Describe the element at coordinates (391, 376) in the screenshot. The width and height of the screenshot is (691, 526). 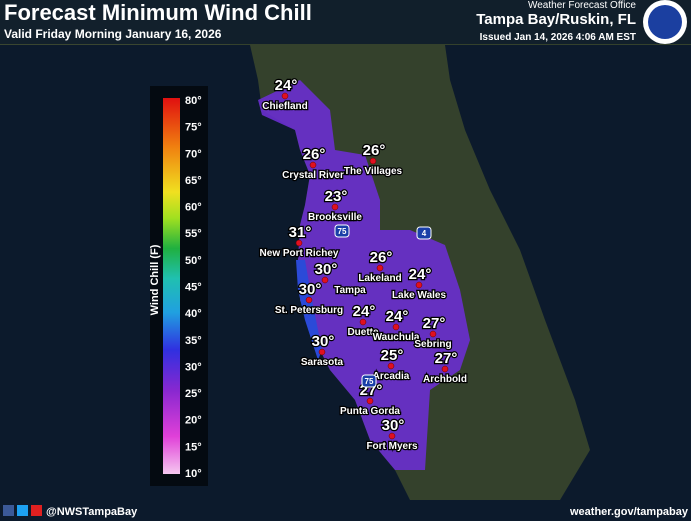
I see `city-name: Arcadia` at that location.